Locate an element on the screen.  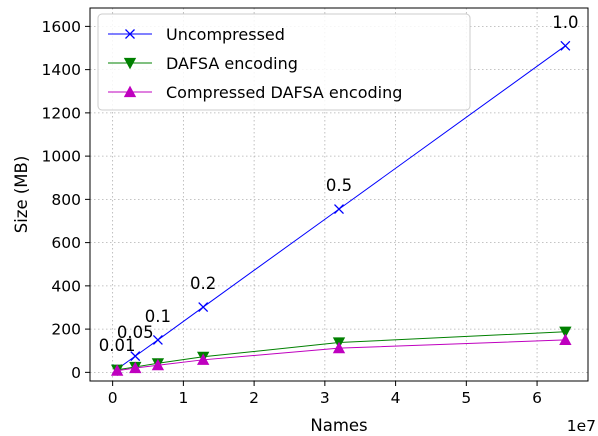
y-axis-label: Size (MB) is located at coordinates (21, 195).